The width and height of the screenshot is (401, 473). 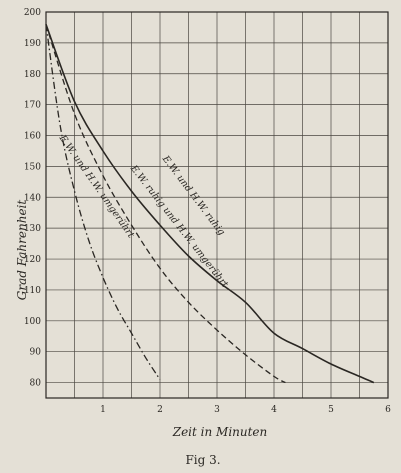 I want to click on x-tick-label: 1, so click(x=103, y=410).